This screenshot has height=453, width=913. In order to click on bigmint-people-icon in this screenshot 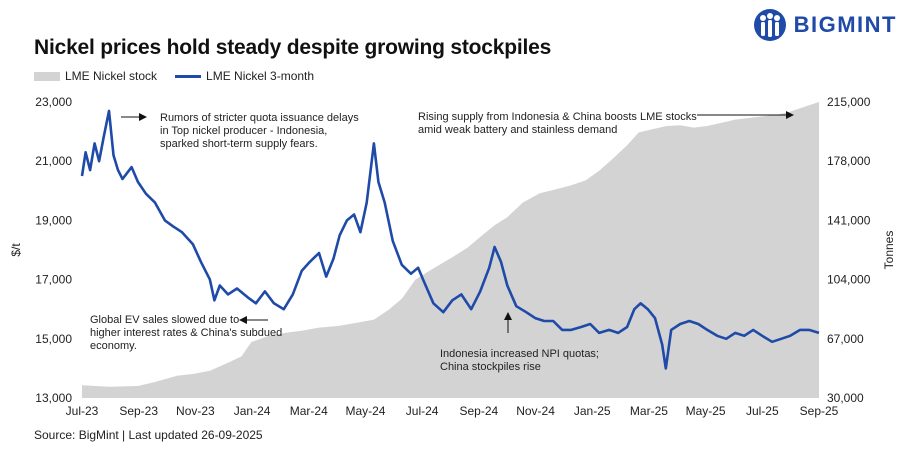, I will do `click(769, 25)`.